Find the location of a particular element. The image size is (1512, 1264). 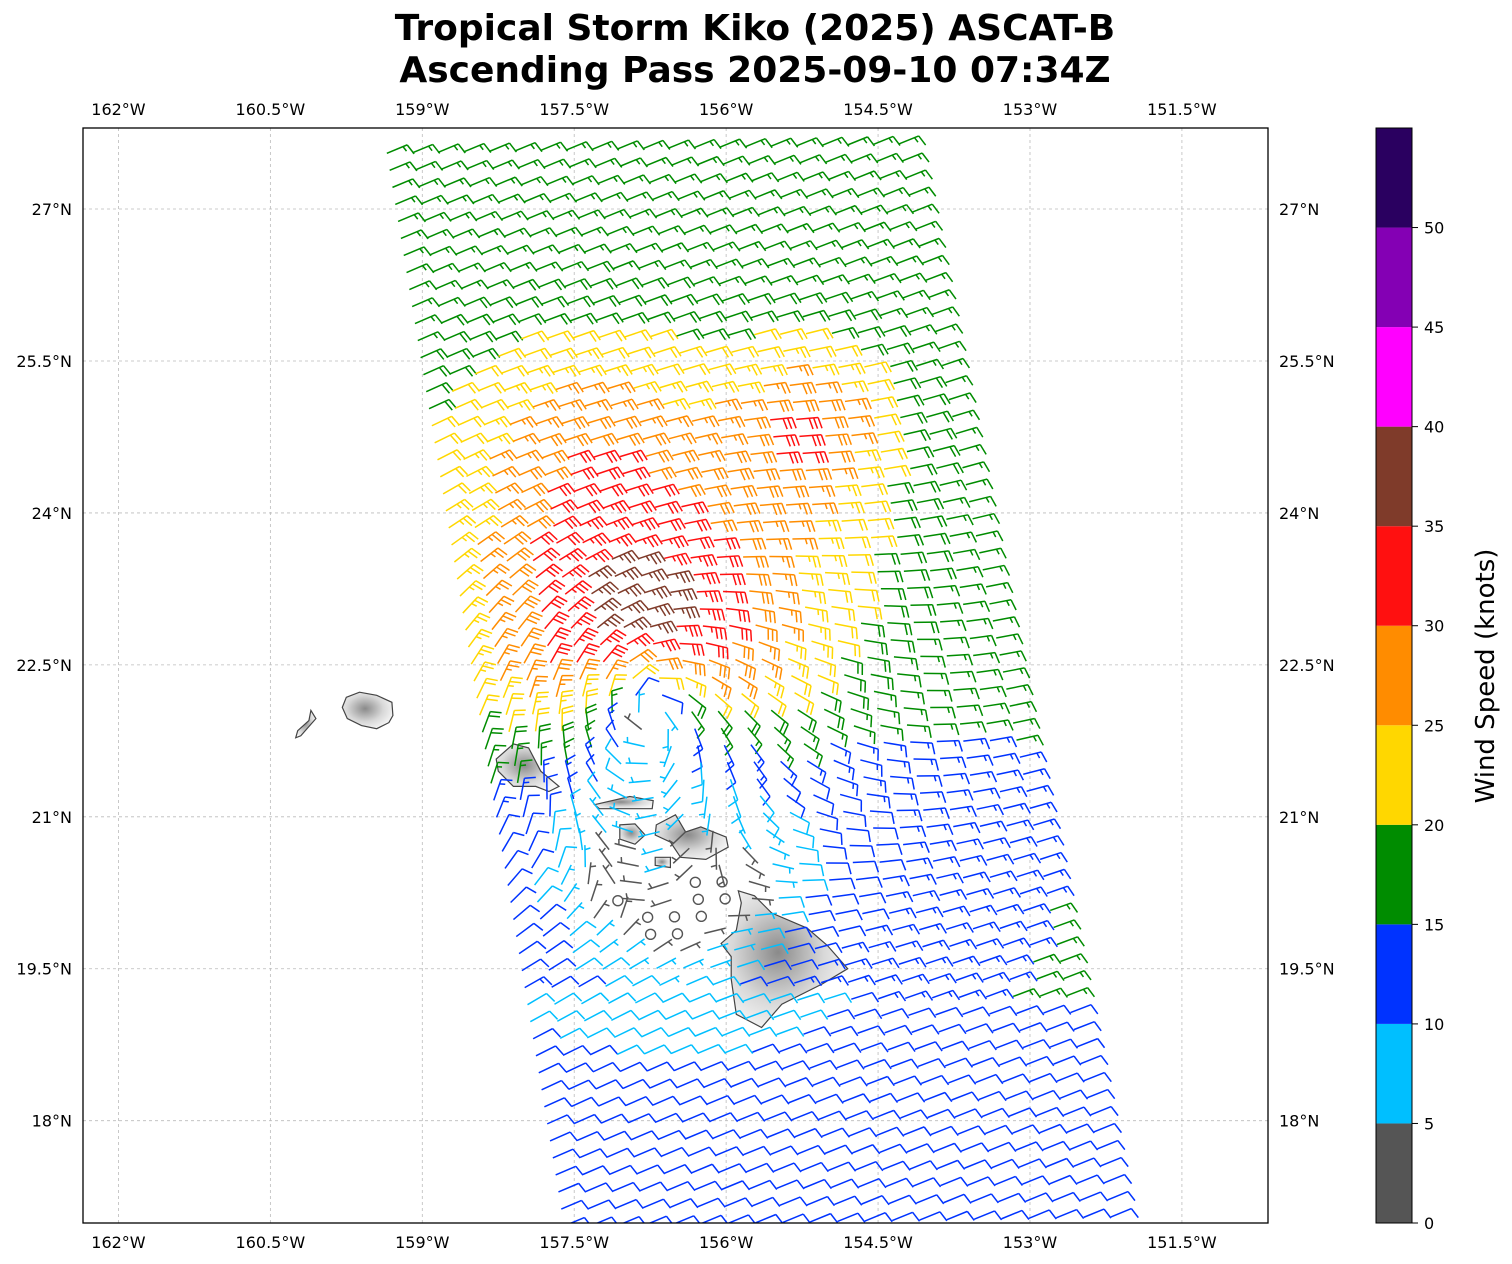

lat-tick-label-right: 19.5°N is located at coordinates (1307, 969).